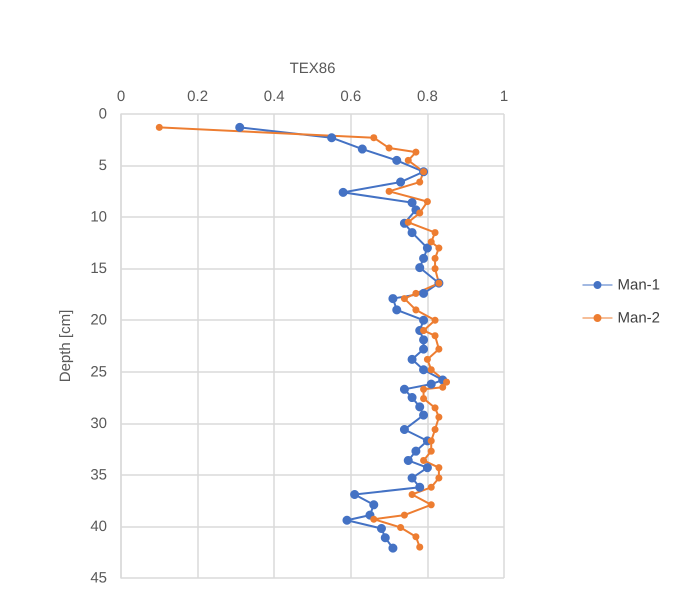  I want to click on y-tick-label: 5, so click(102, 165).